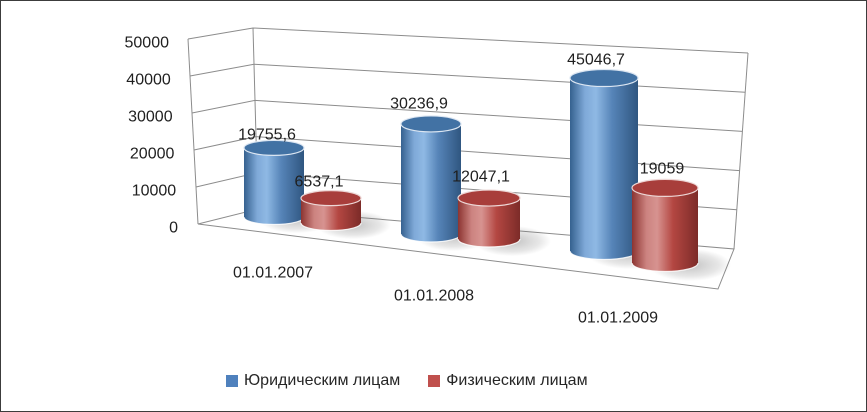  I want to click on cylinder-top-s1-c3, so click(604, 78).